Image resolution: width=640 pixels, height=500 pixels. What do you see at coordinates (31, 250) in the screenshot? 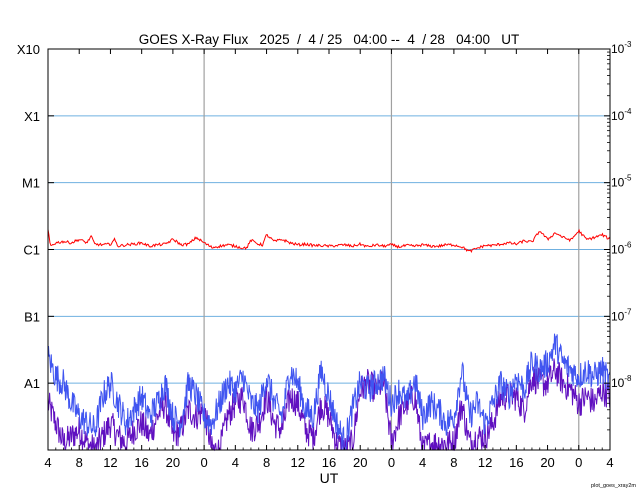
I see `left-axis-label-c1: C1` at bounding box center [31, 250].